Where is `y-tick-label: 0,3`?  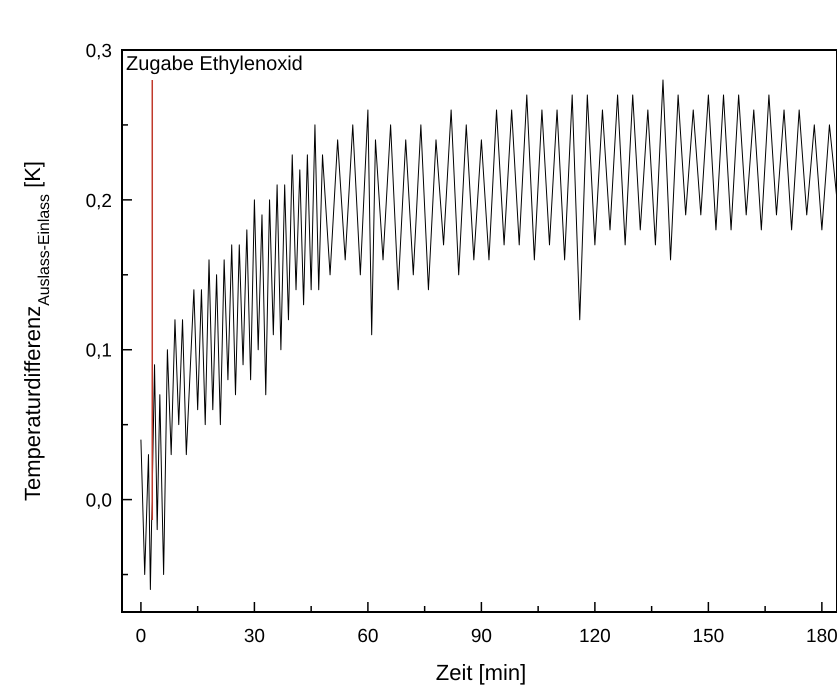
y-tick-label: 0,3 is located at coordinates (99, 51).